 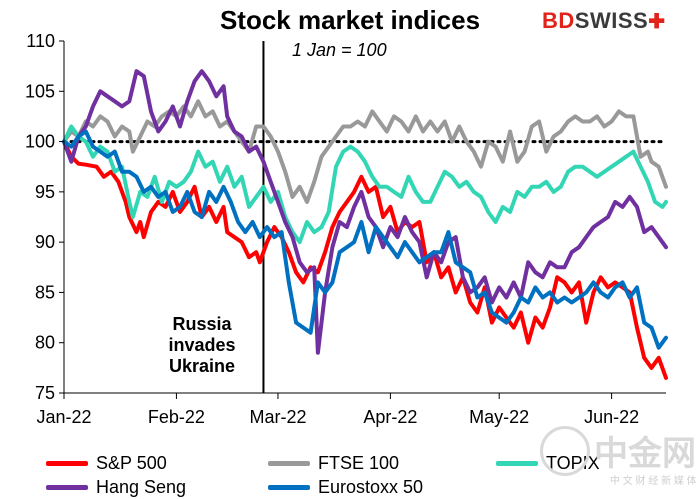 What do you see at coordinates (350, 20) in the screenshot?
I see `chart-title: Stock market indices` at bounding box center [350, 20].